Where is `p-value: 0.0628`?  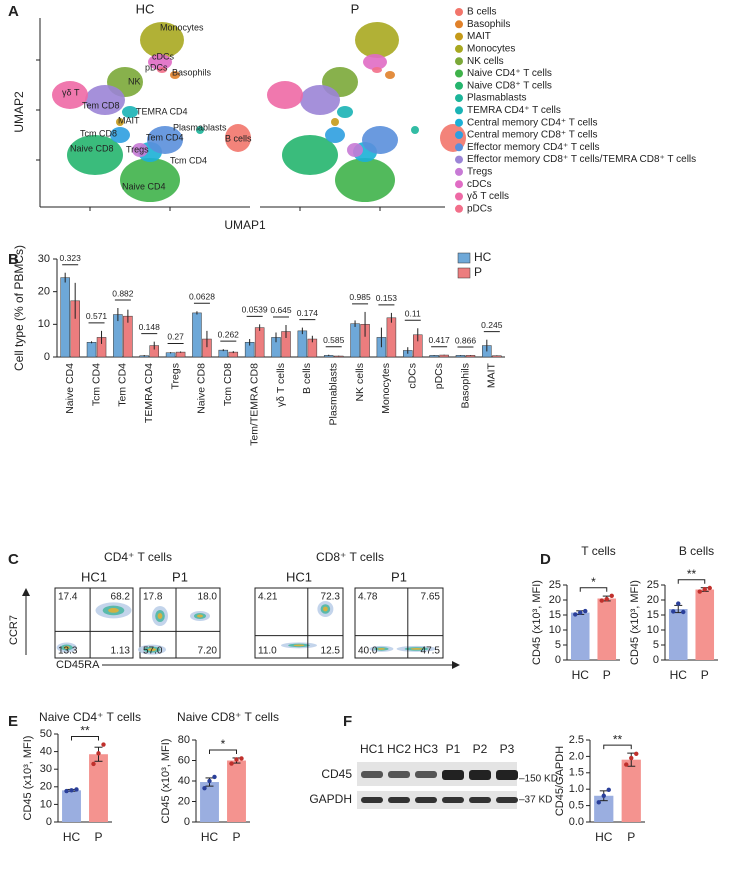
p-value: 0.0628 is located at coordinates (202, 297).